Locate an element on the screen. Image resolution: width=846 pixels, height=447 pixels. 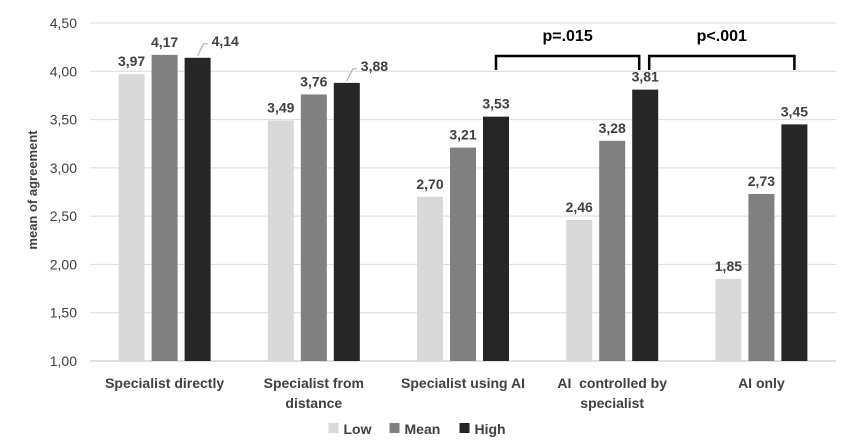
y-tick-label: 2,50 is located at coordinates (63, 216).